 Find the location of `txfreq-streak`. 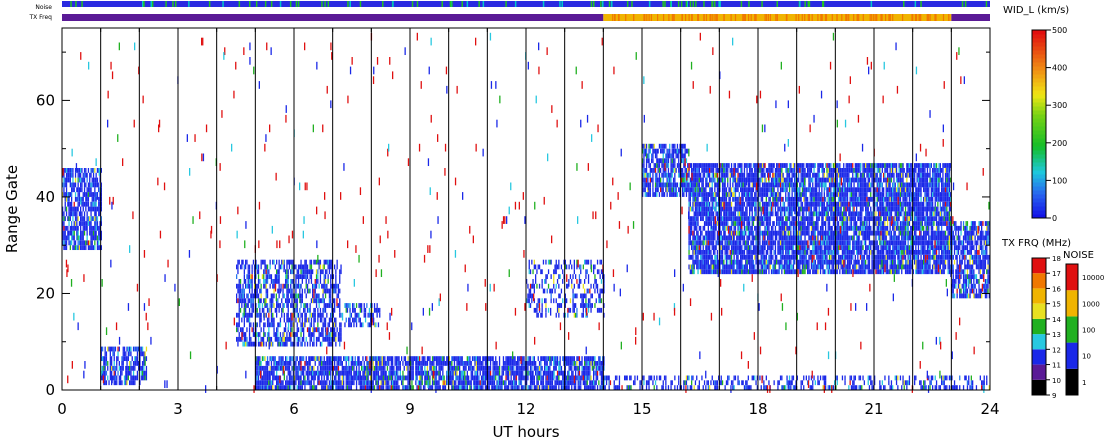

txfreq-streak is located at coordinates (919, 17).